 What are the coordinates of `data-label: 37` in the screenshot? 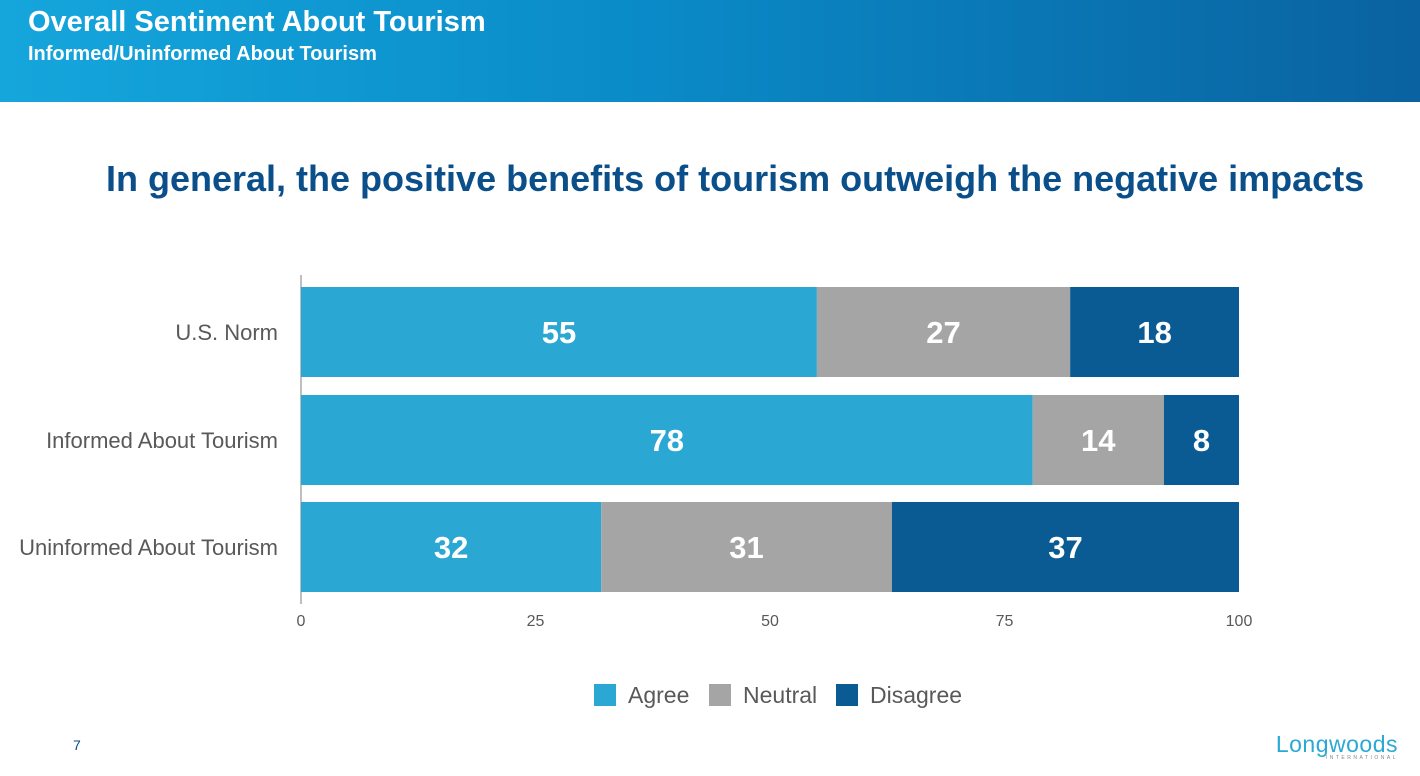 It's located at (1065, 547).